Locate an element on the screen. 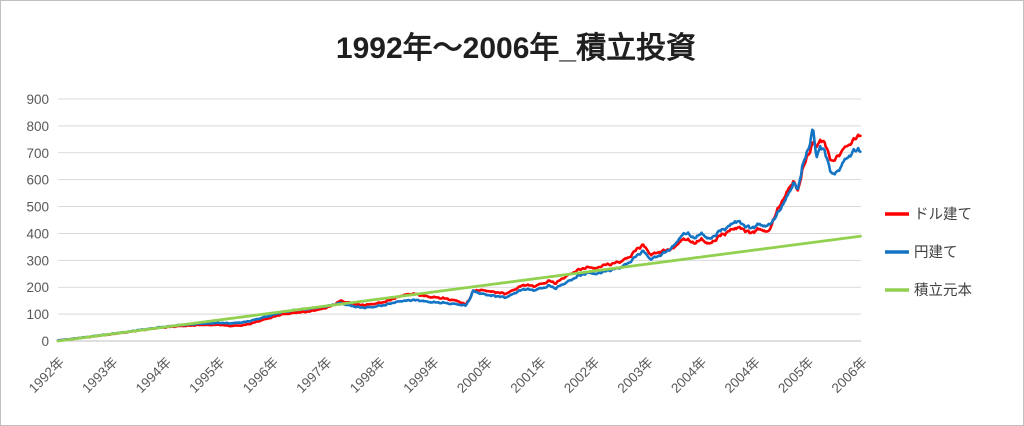 The image size is (1024, 426). x-tick-label: 1995年 is located at coordinates (206, 375).